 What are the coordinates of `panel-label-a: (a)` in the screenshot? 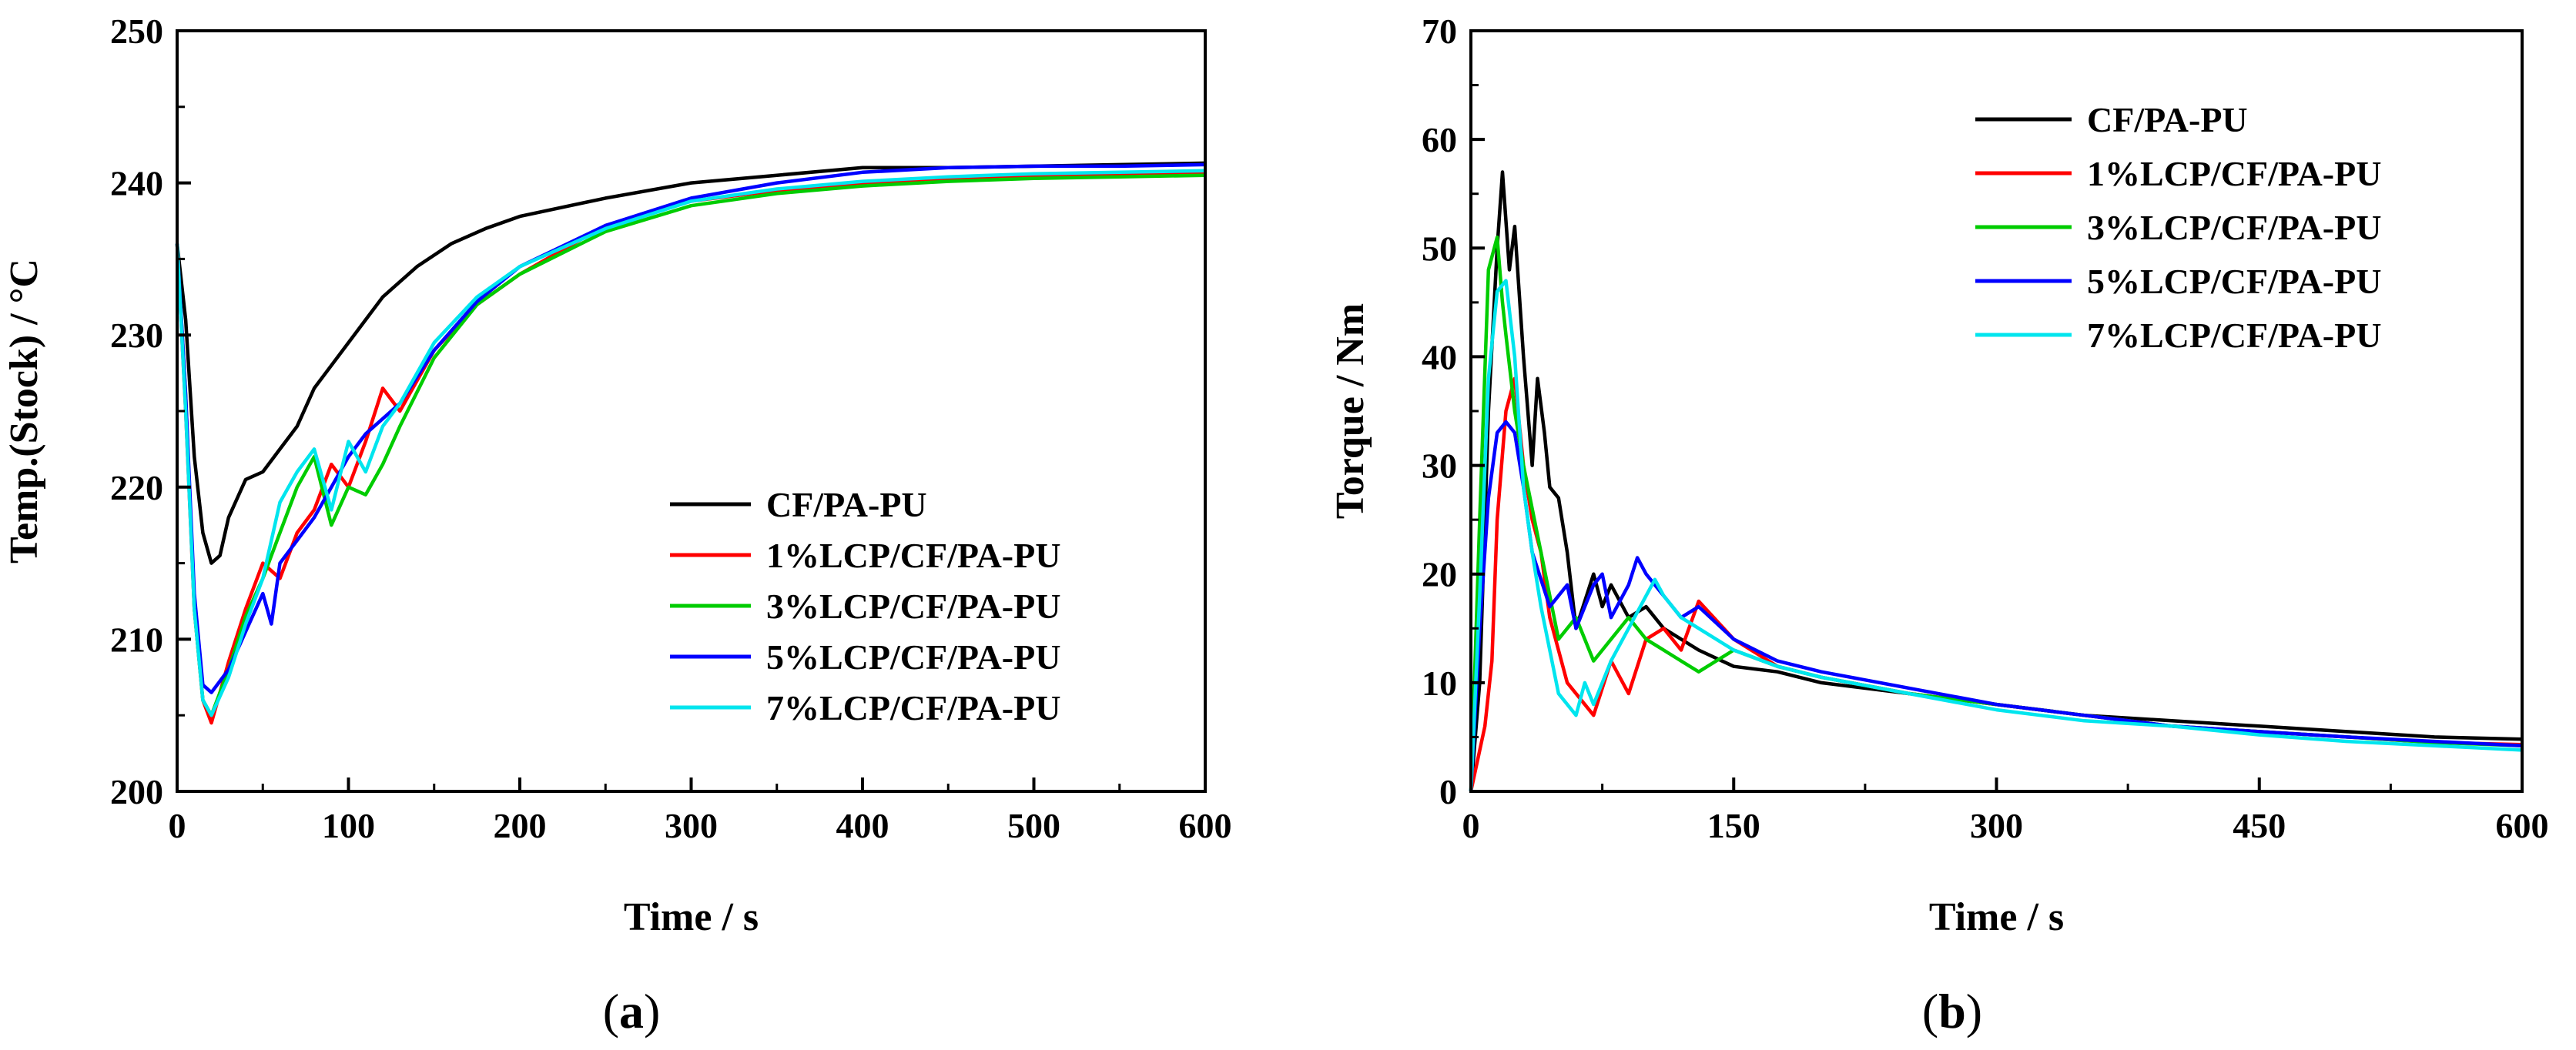 It's located at (632, 1011).